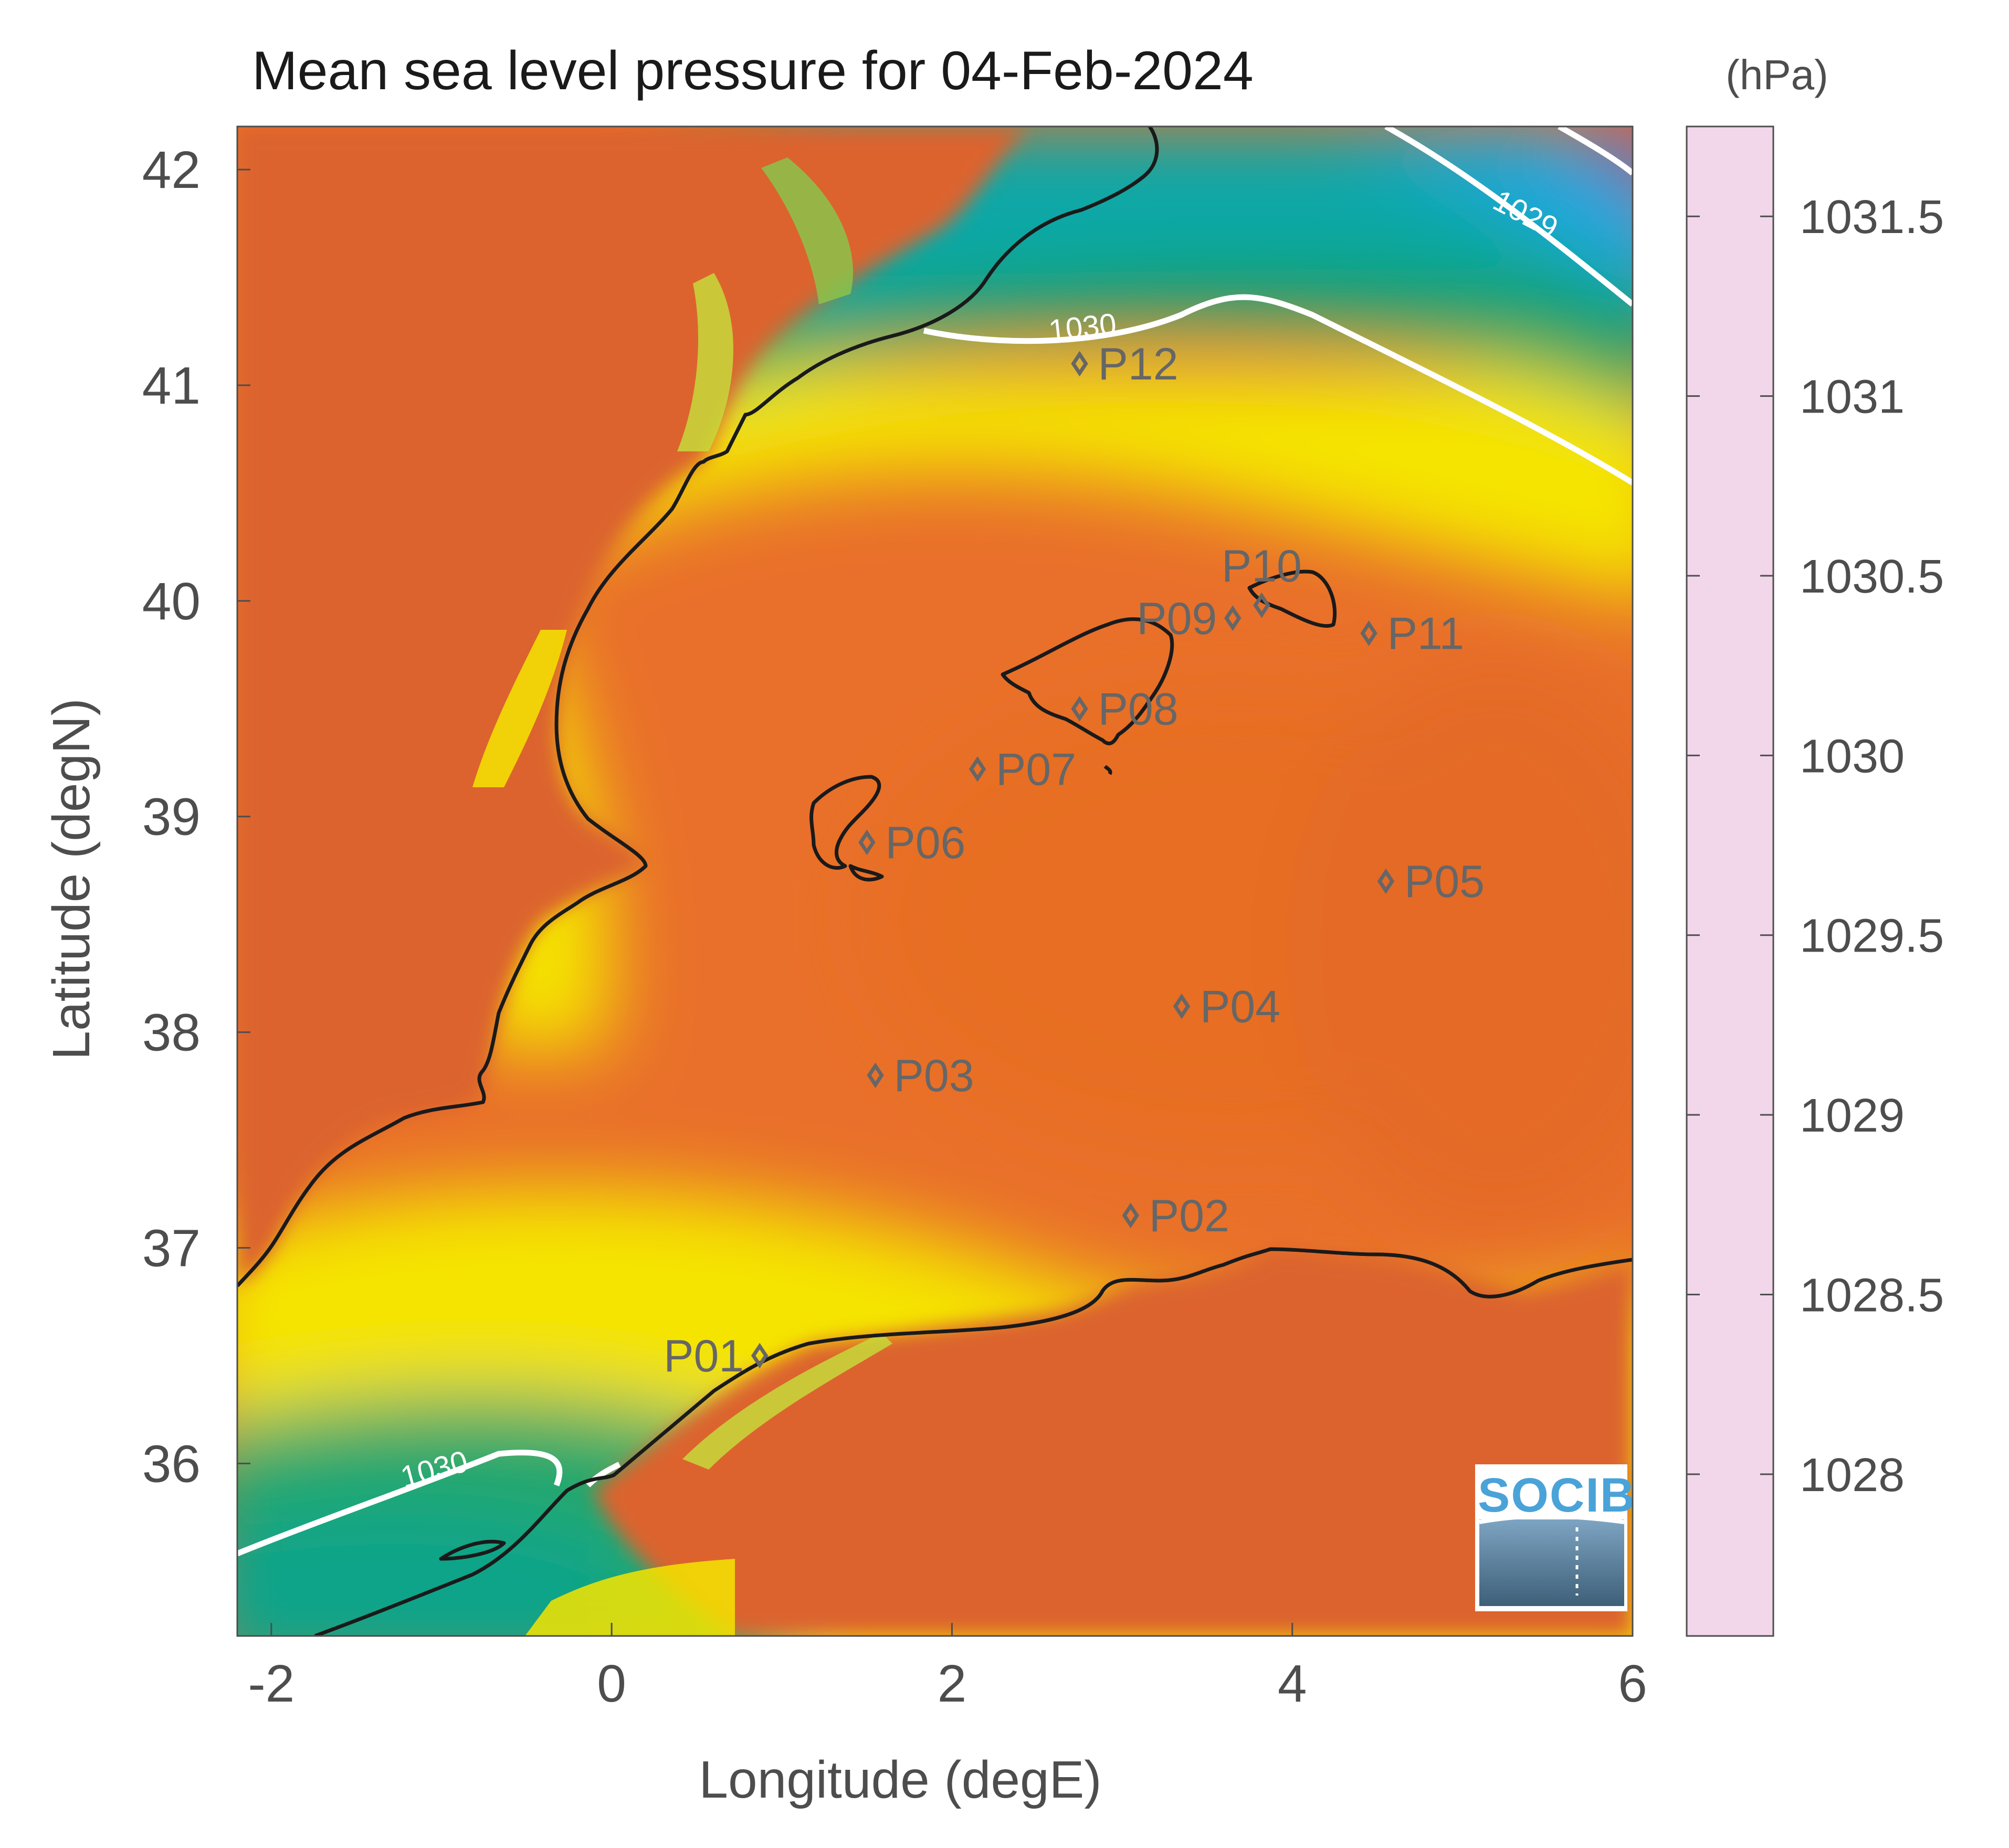  Describe the element at coordinates (866, 873) in the screenshot. I see `coastline-formentera` at that location.